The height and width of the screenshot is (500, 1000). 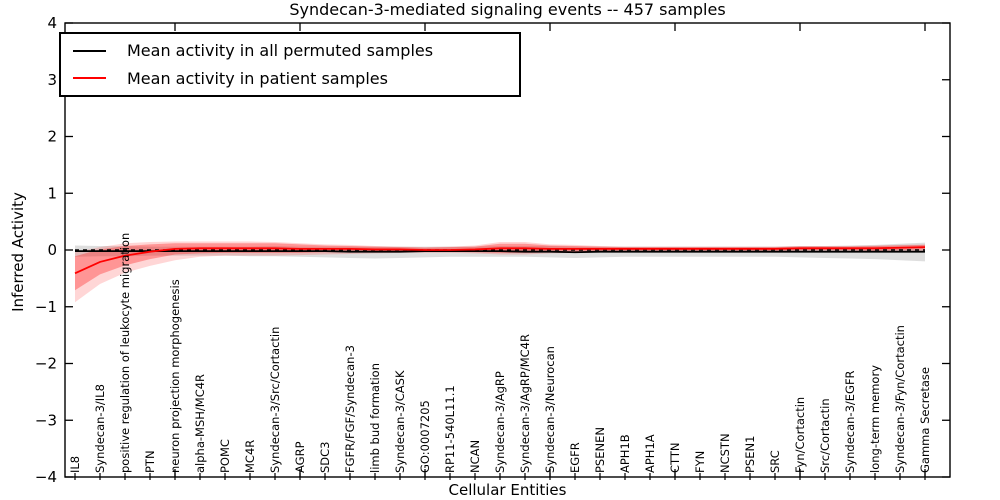 What do you see at coordinates (900, 399) in the screenshot?
I see `x-tick-label: Syndecan-3/Fyn/Cortactin` at bounding box center [900, 399].